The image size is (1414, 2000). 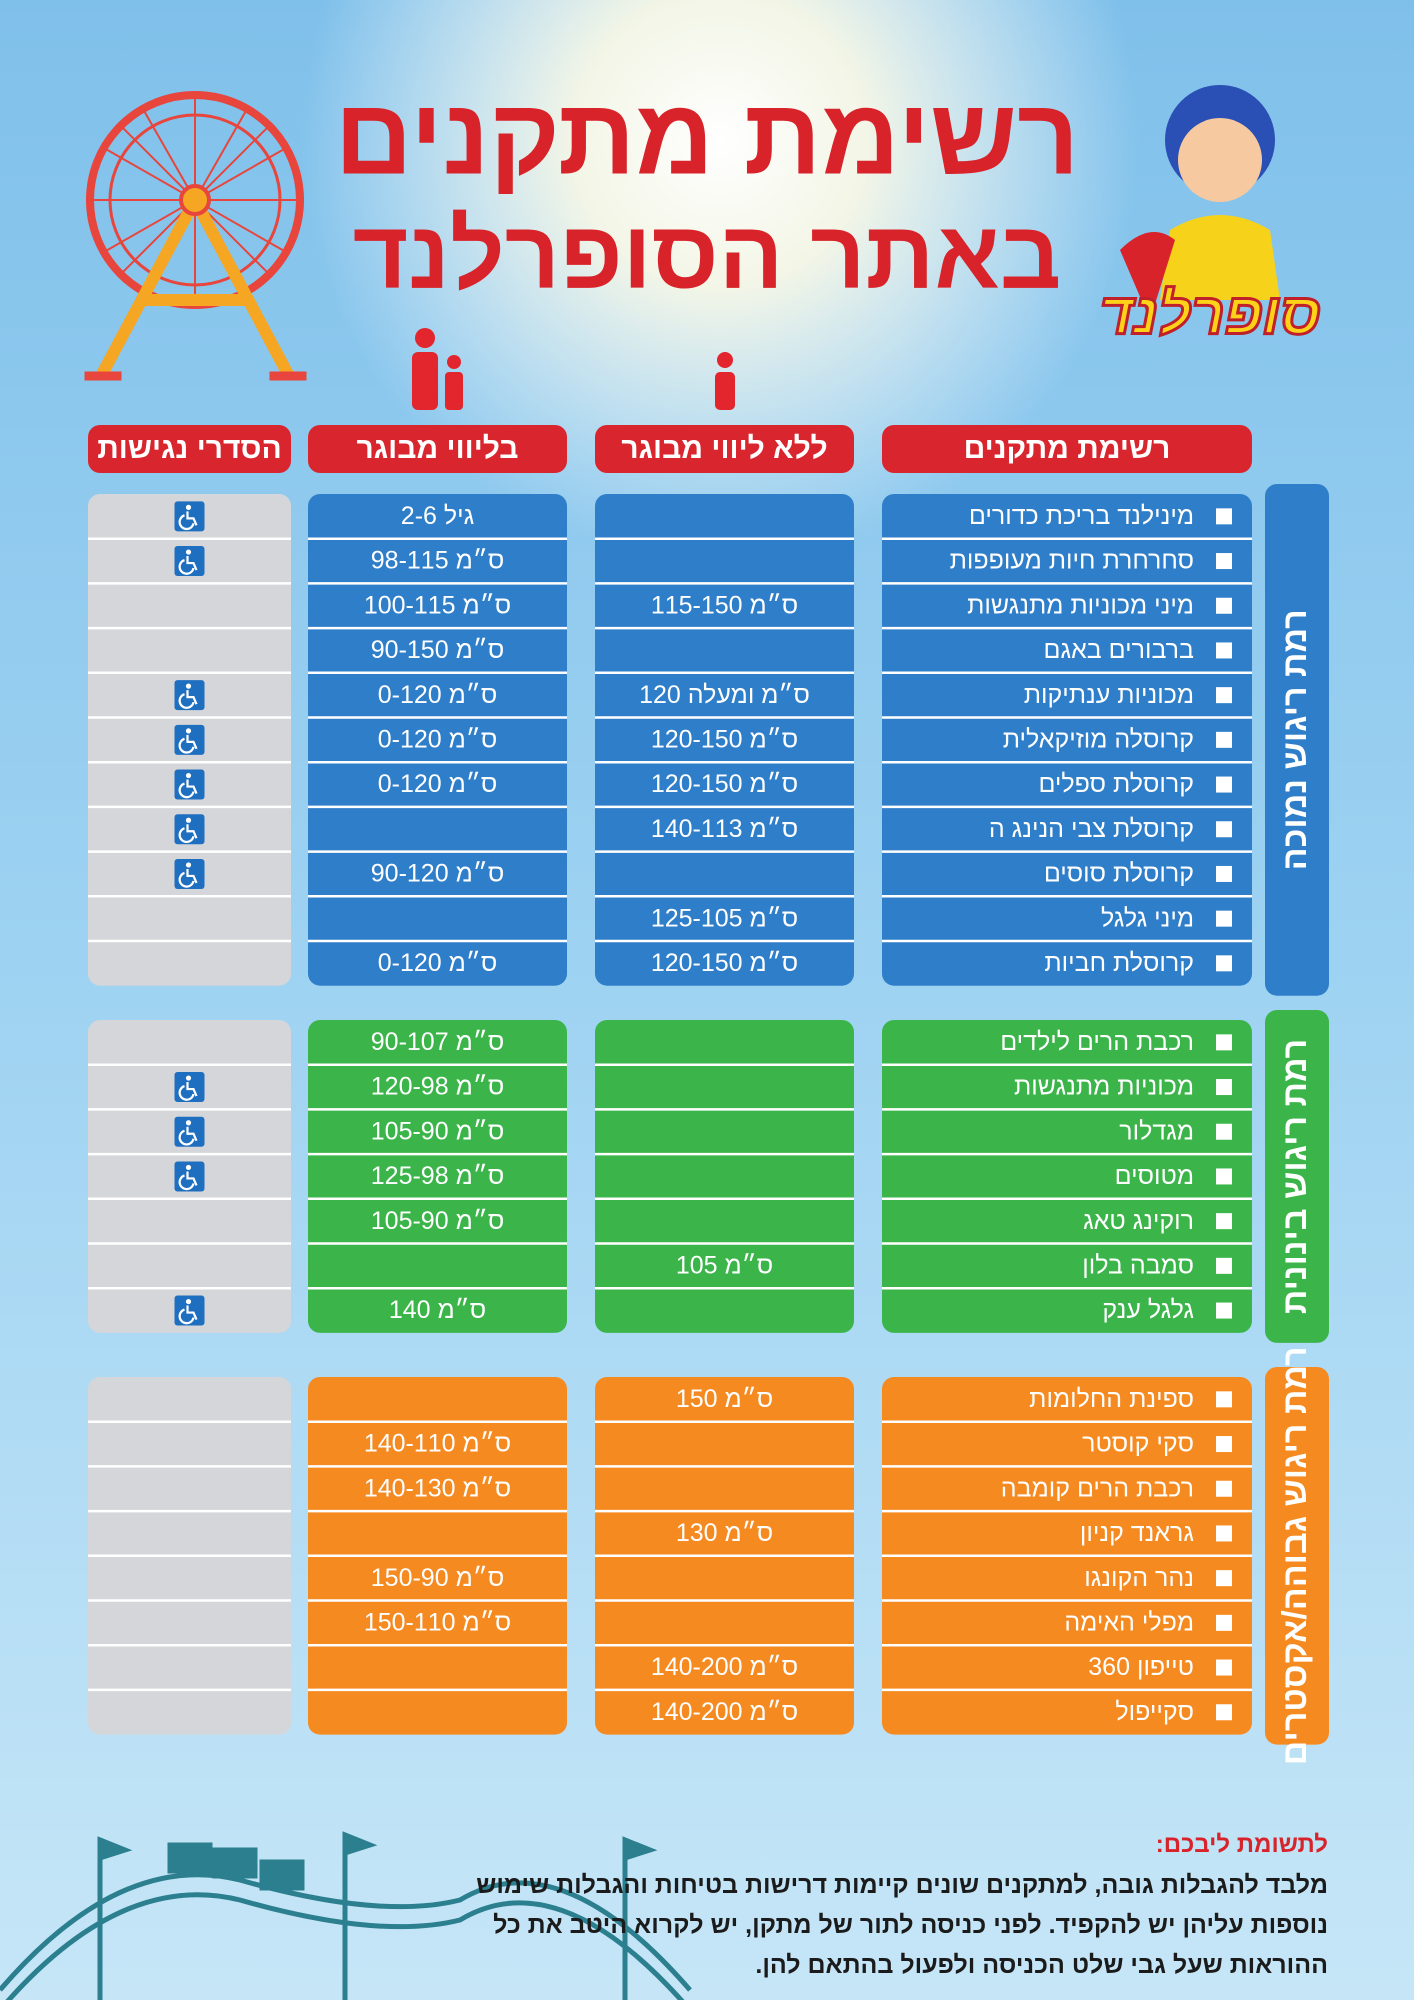 What do you see at coordinates (437, 1578) in the screenshot?
I see `height-limit: 150-90 ס״מ` at bounding box center [437, 1578].